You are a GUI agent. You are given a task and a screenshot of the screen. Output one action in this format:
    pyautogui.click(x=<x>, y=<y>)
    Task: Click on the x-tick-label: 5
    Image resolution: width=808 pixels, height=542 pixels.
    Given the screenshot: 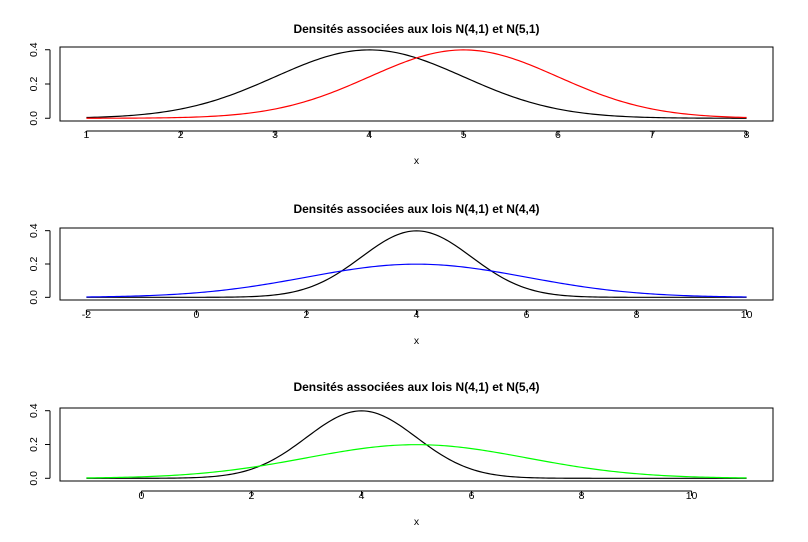 What is the action you would take?
    pyautogui.click(x=464, y=135)
    